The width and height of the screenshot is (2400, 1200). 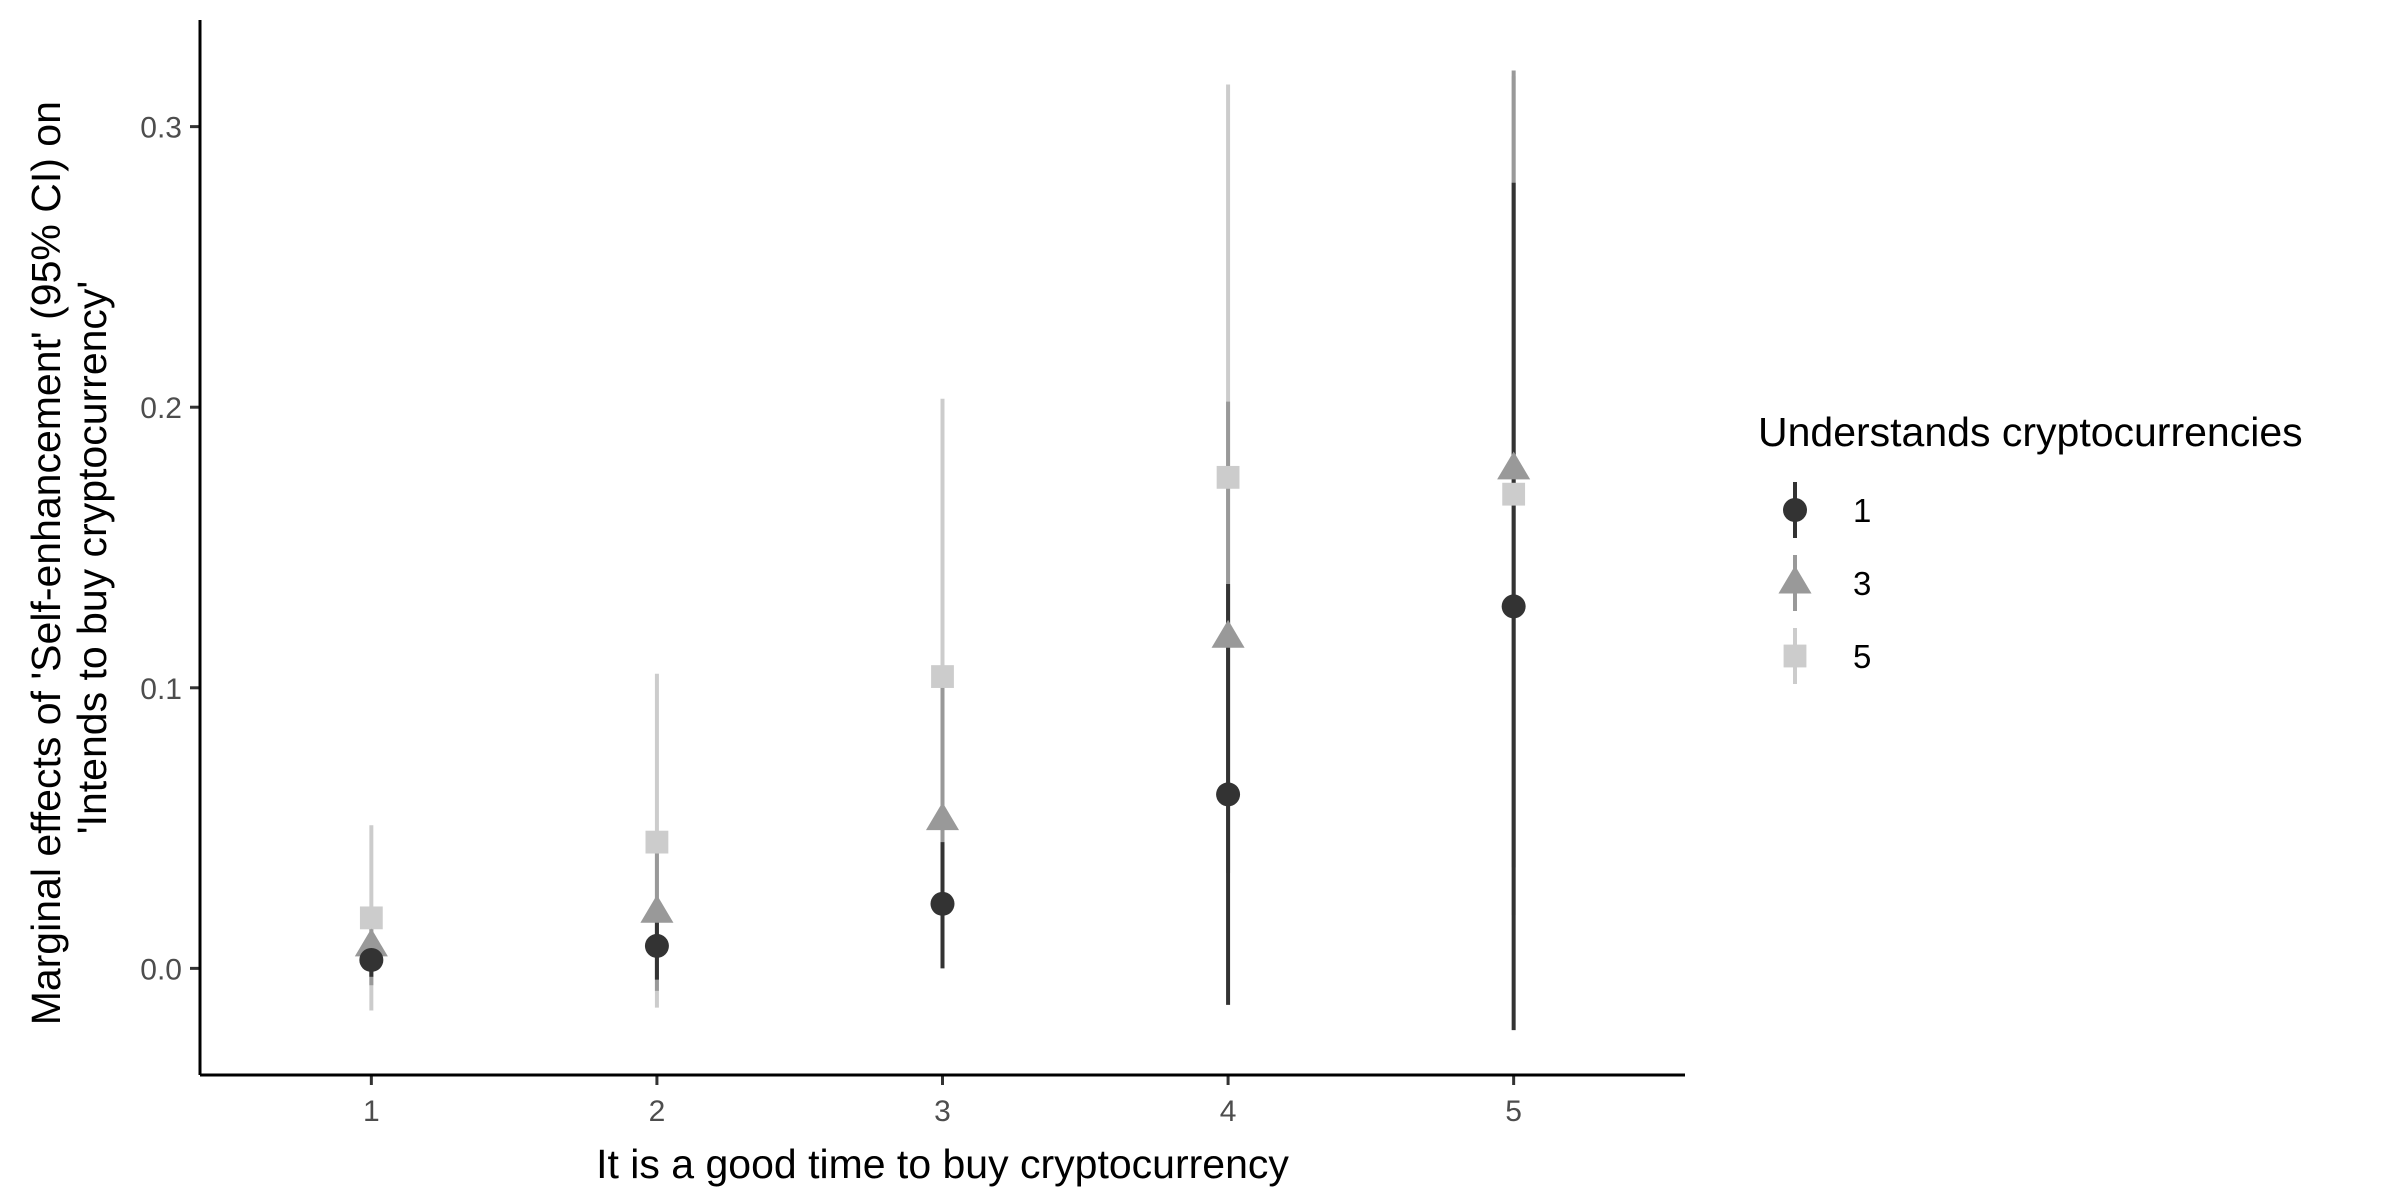 I want to click on y-tick-label: 0.1, so click(x=161, y=689).